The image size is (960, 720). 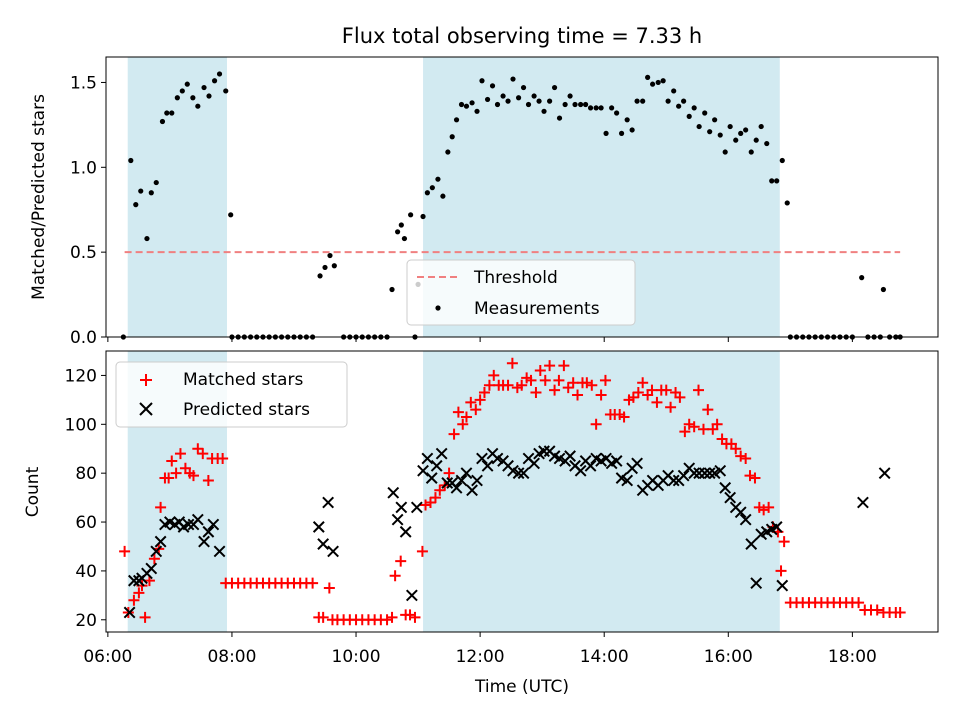 I want to click on y-tick-label: 0.0, so click(x=83, y=338).